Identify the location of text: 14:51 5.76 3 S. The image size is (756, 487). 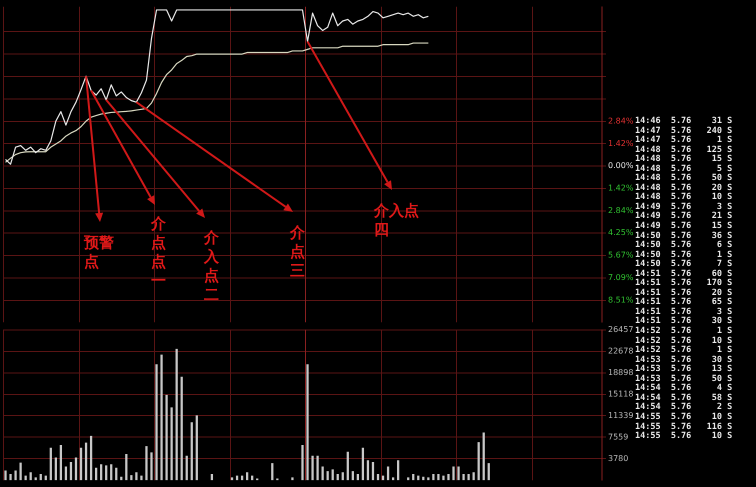
(684, 311).